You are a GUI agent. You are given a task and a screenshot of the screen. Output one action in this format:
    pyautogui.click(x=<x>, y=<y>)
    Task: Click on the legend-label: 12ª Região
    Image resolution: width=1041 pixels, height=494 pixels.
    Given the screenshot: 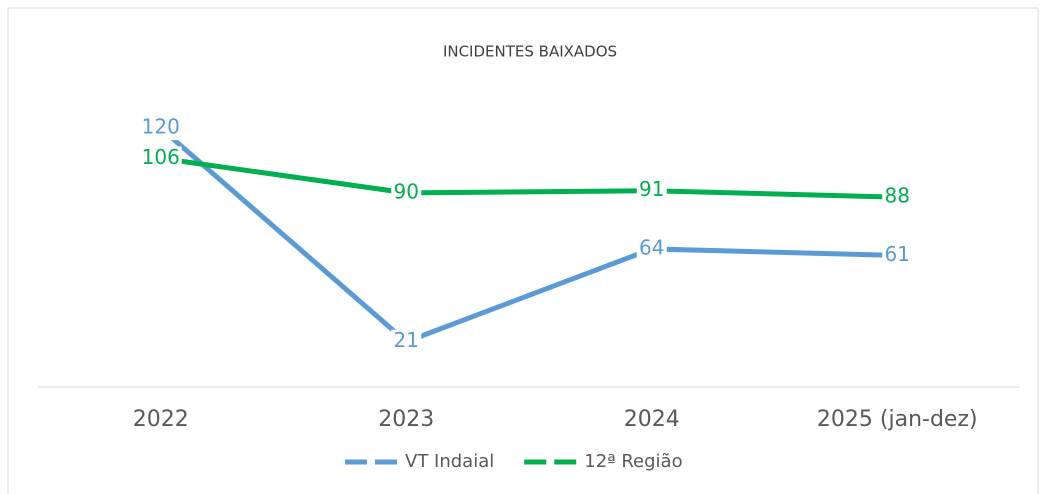 What is the action you would take?
    pyautogui.click(x=633, y=461)
    